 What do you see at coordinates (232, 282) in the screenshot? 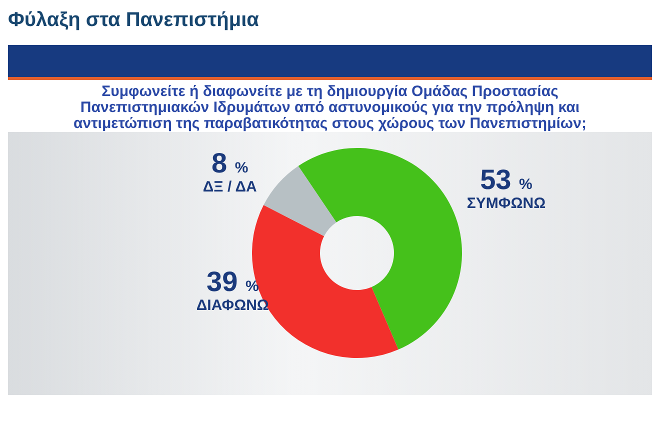
I see `data-label: 39 %` at bounding box center [232, 282].